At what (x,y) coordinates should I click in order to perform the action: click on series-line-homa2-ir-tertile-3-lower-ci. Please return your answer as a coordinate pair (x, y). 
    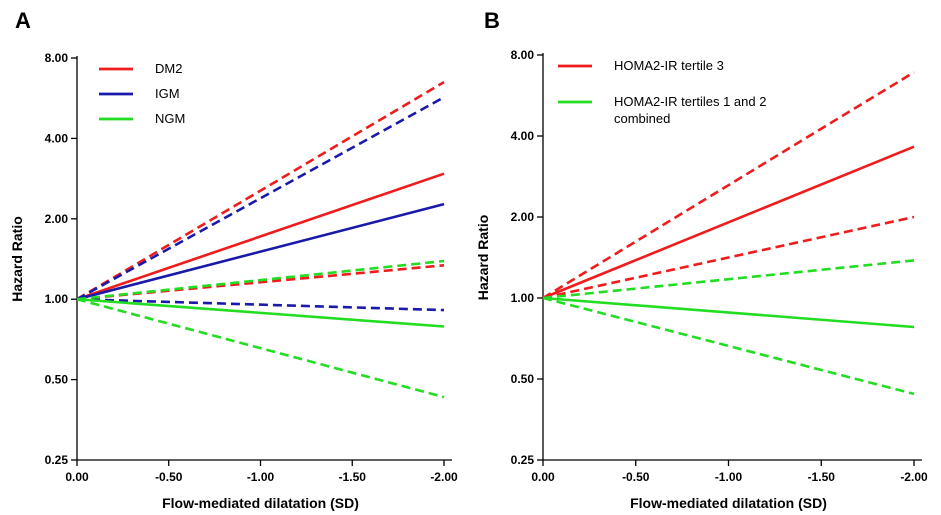
    Looking at the image, I should click on (728, 257).